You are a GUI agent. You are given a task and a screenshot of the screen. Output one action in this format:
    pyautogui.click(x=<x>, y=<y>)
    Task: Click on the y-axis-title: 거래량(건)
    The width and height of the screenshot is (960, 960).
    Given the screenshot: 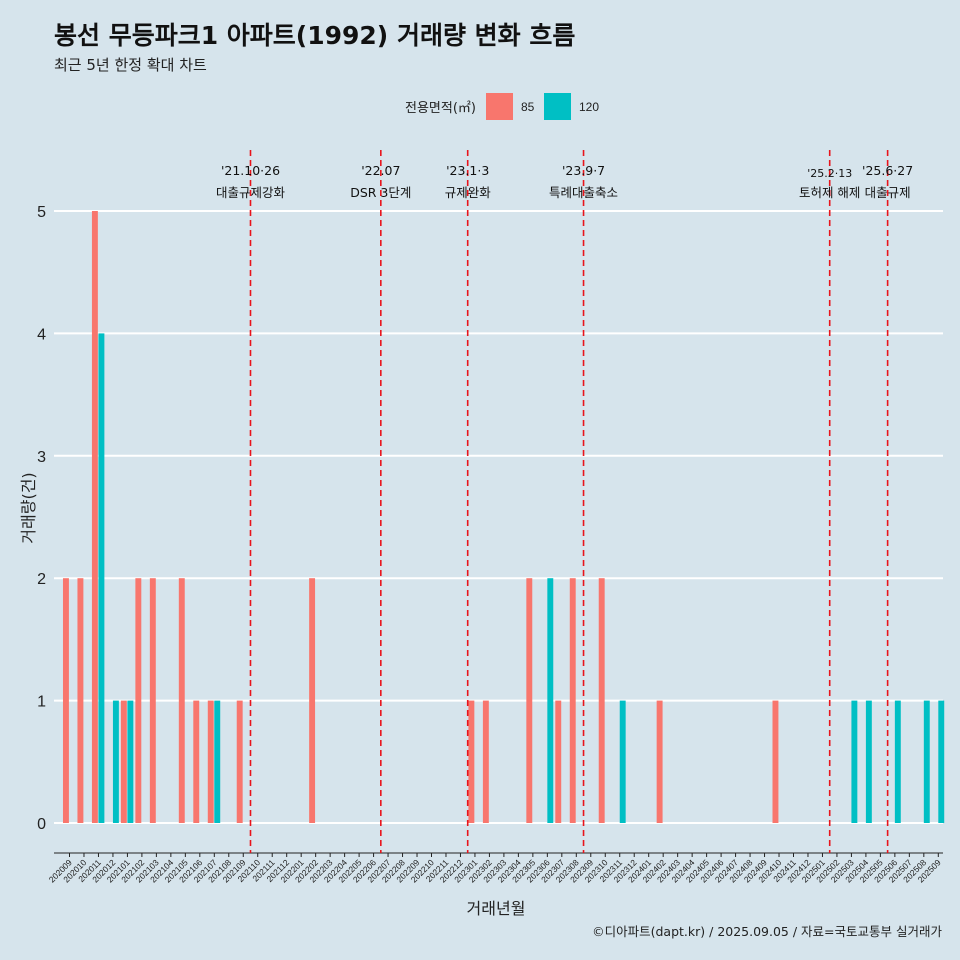 What is the action you would take?
    pyautogui.click(x=28, y=507)
    